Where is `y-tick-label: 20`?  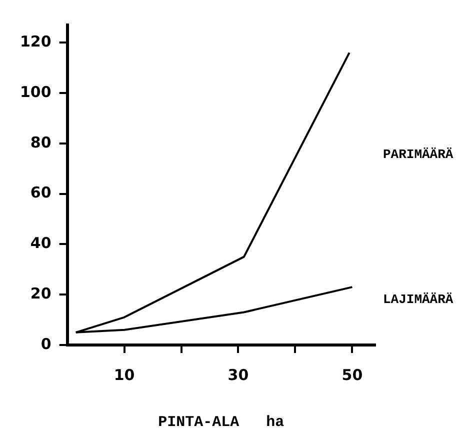 y-tick-label: 20 is located at coordinates (41, 293).